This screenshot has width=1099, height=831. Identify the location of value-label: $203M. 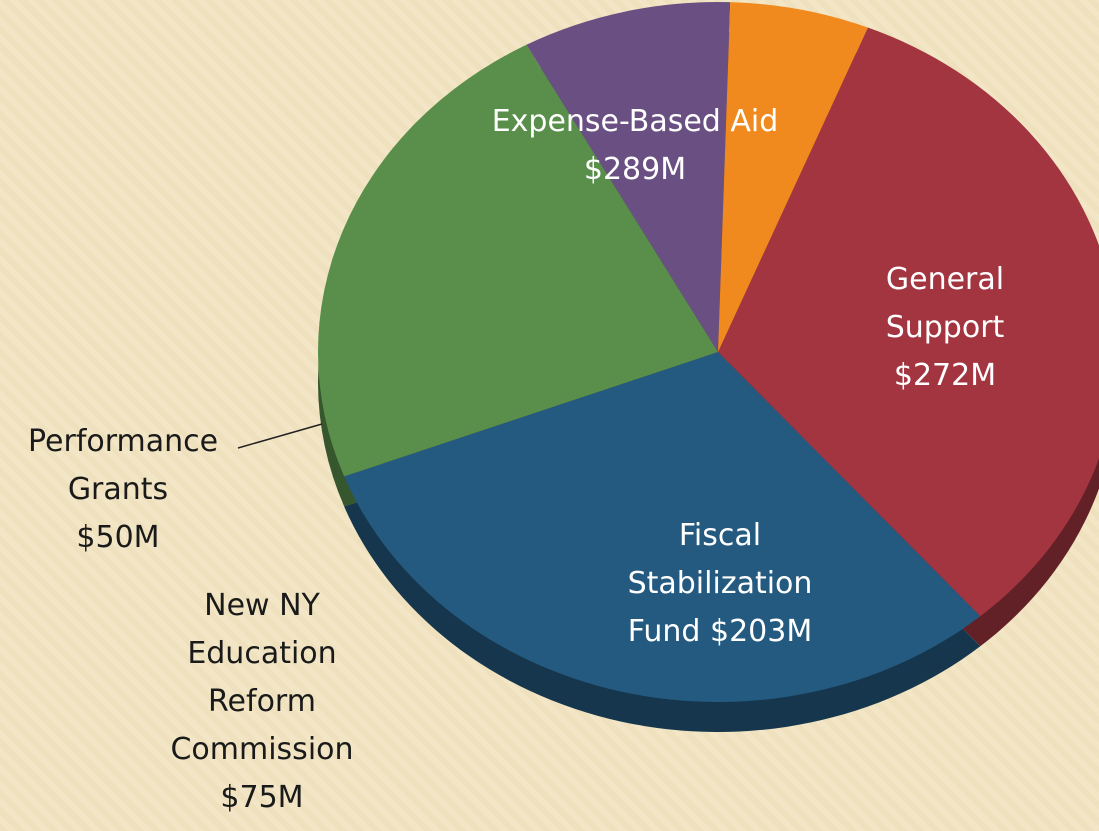
(761, 631).